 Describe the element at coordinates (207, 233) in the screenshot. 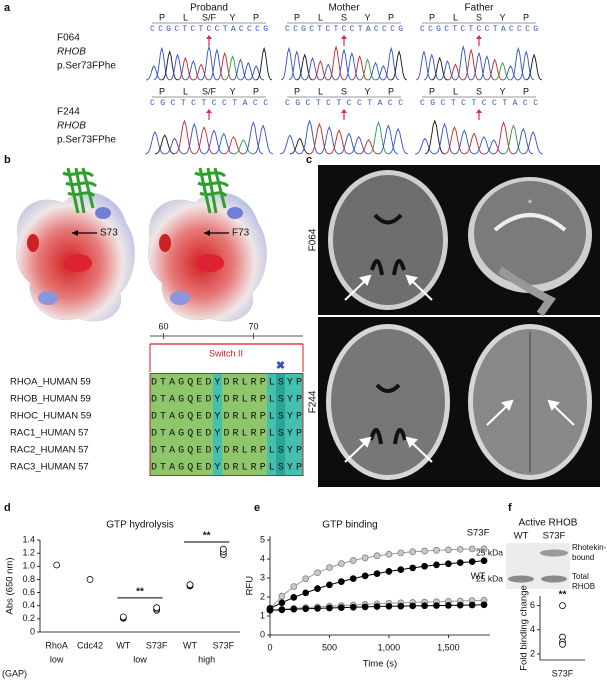

I see `arrowhead` at that location.